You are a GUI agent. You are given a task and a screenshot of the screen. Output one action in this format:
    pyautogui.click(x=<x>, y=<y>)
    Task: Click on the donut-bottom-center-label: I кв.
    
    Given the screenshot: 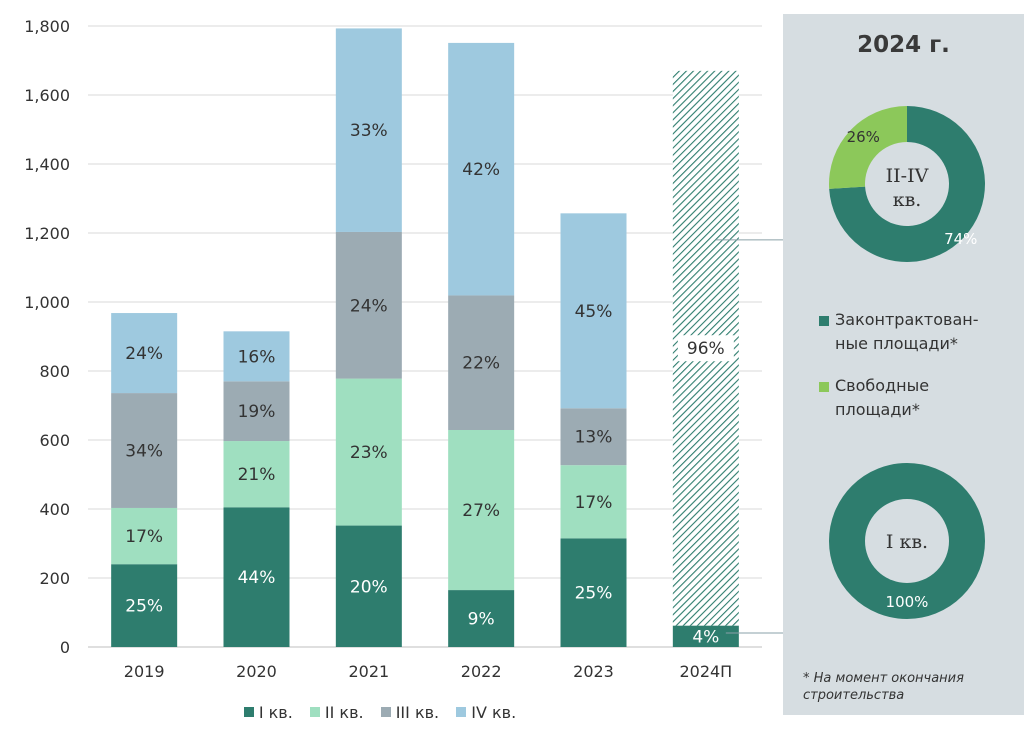 What is the action you would take?
    pyautogui.click(x=907, y=542)
    